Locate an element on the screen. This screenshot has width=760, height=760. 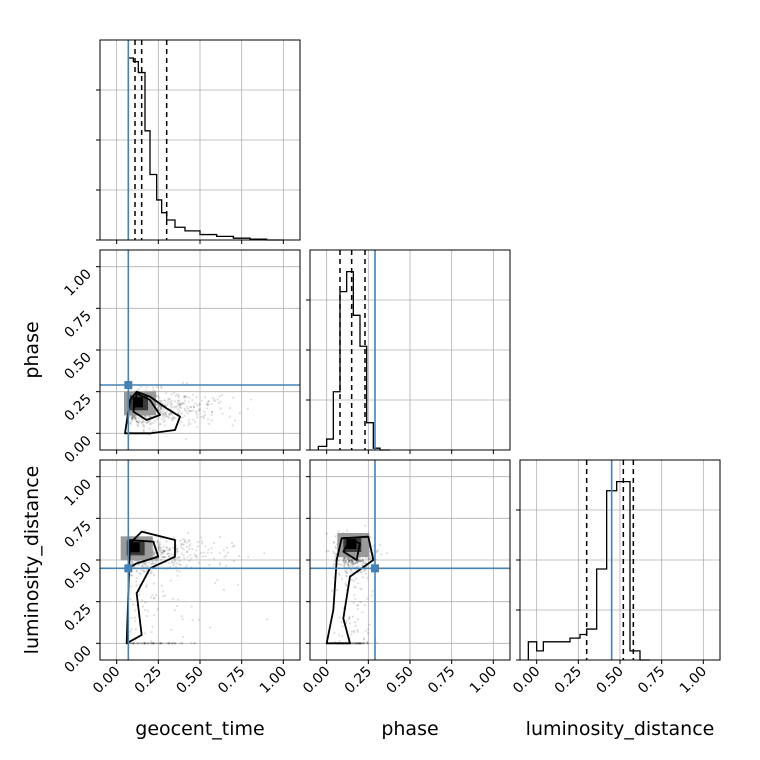
x-axis-label-geocent_time: geocent_time is located at coordinates (199, 729).